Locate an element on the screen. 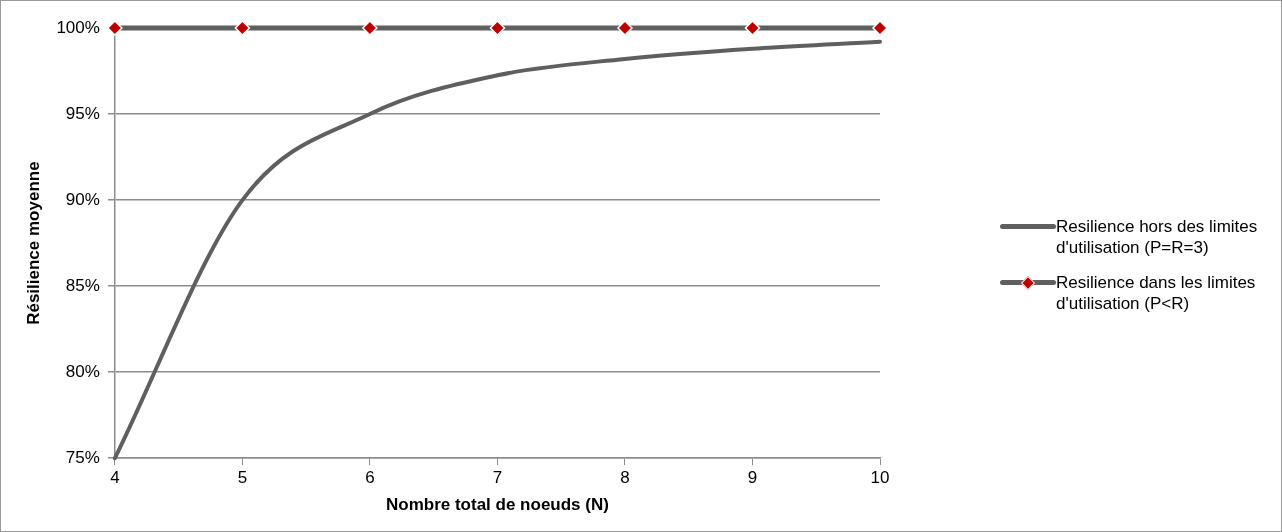 This screenshot has width=1282, height=532. x-tick-label: 7 is located at coordinates (497, 478).